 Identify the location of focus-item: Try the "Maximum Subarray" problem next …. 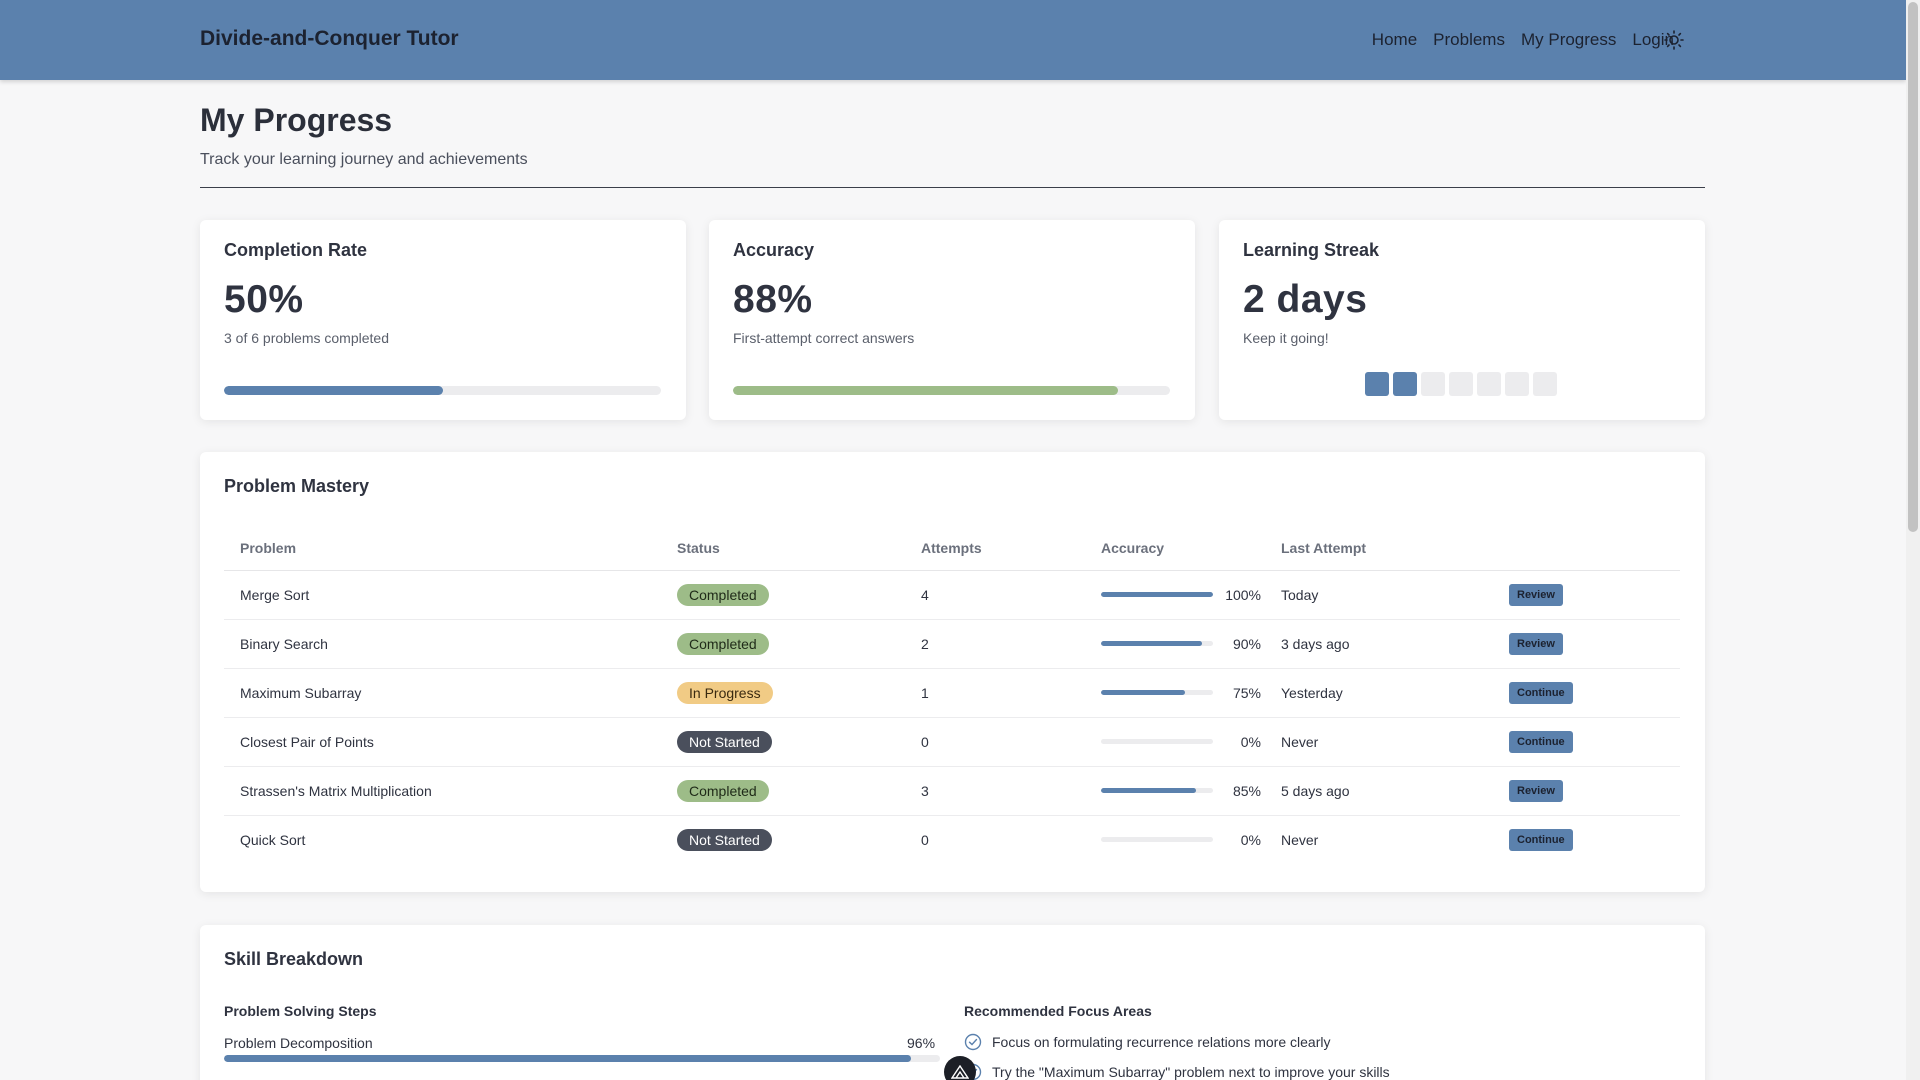
(1177, 1071).